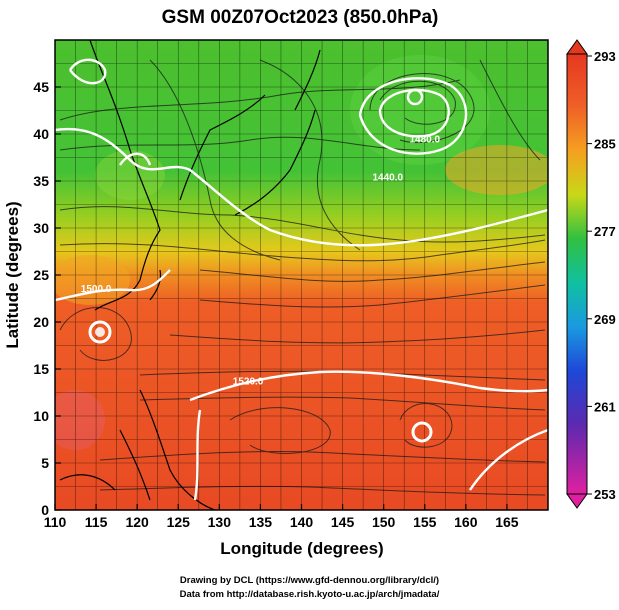 The image size is (619, 610). Describe the element at coordinates (384, 522) in the screenshot. I see `x-tick-label: 150` at that location.